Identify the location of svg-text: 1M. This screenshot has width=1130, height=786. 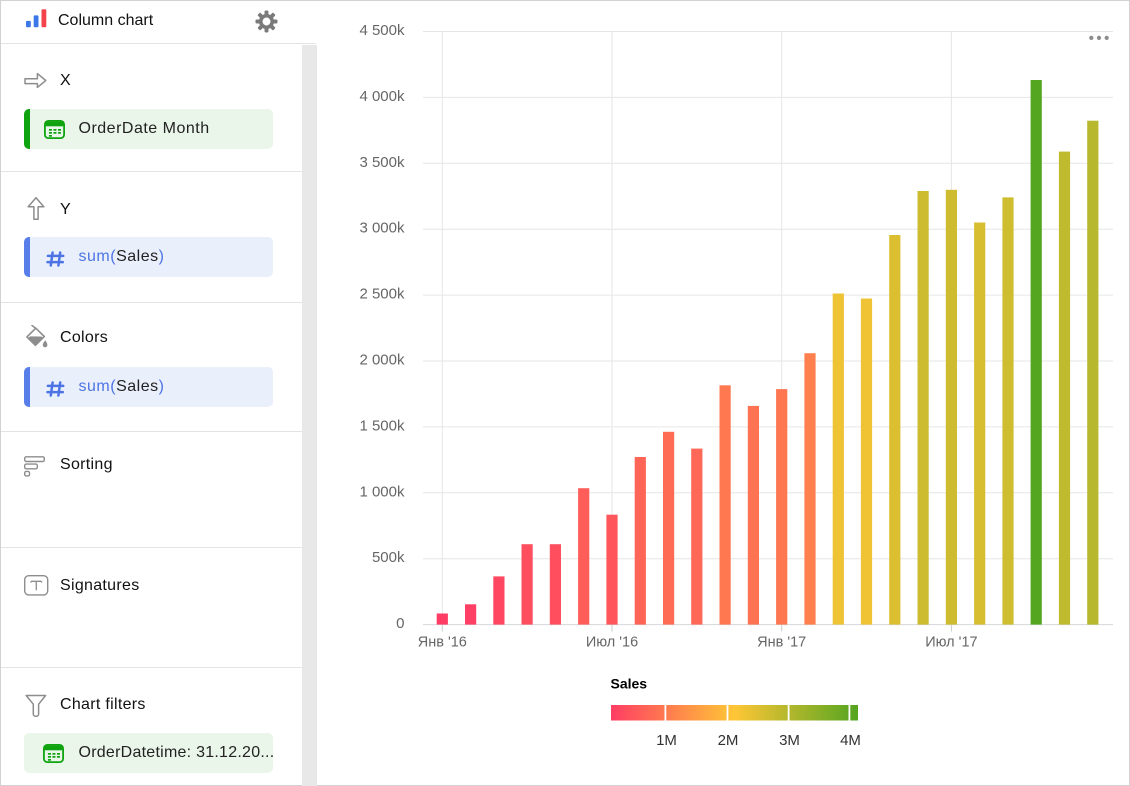
(666, 740).